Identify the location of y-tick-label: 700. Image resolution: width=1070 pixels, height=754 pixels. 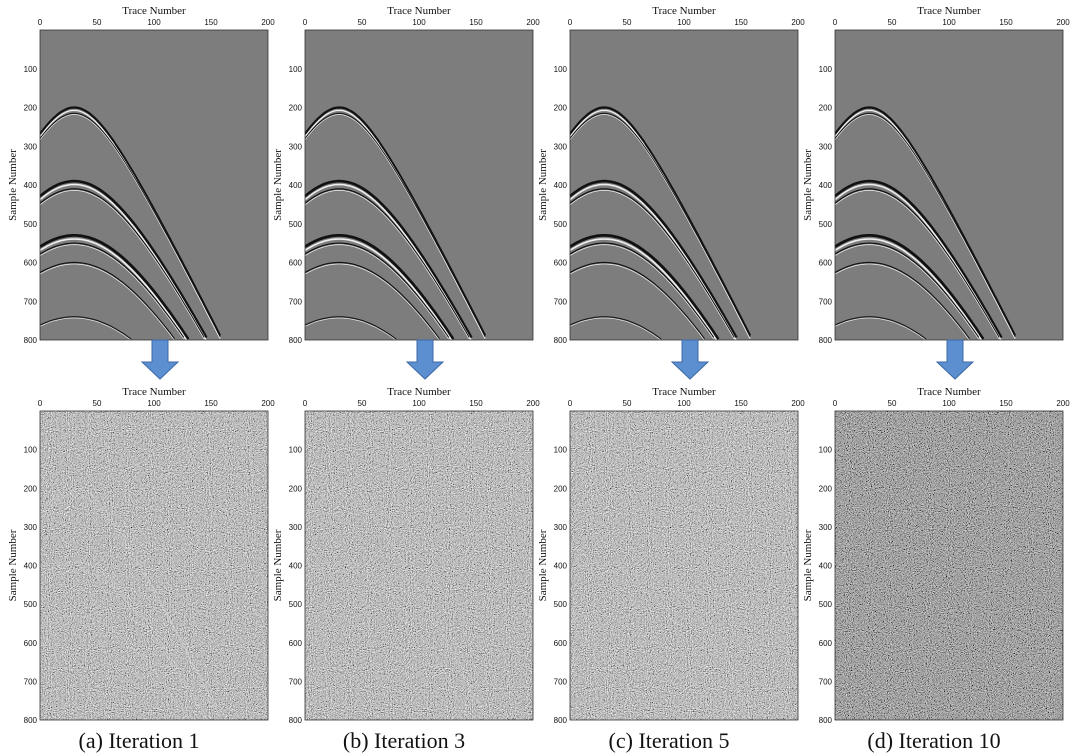
(31, 681).